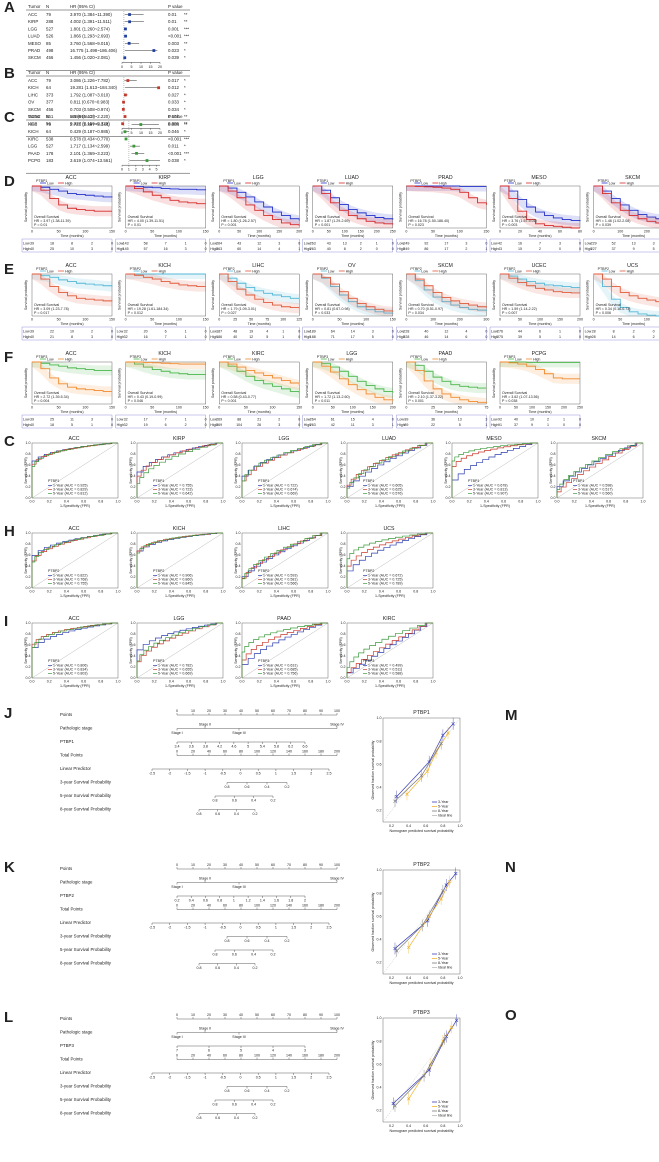  I want to click on risk-table, so click(347, 421).